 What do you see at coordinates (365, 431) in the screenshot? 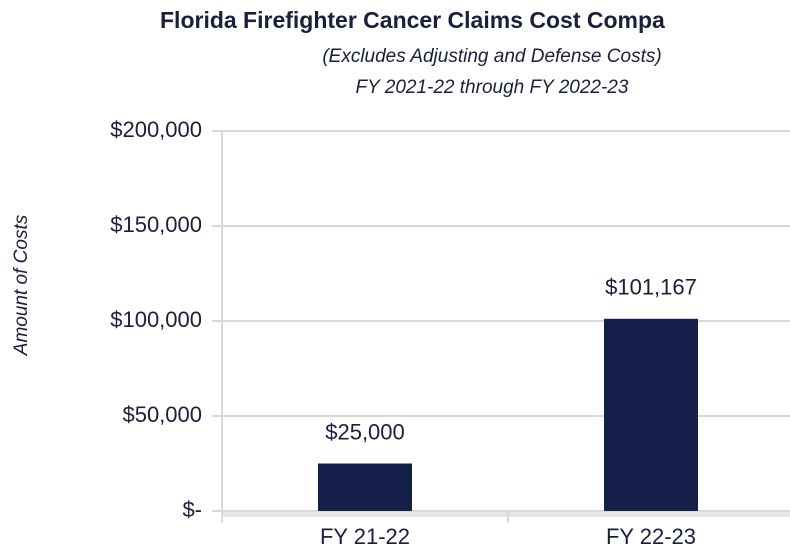
I see `value-label: $25,000` at bounding box center [365, 431].